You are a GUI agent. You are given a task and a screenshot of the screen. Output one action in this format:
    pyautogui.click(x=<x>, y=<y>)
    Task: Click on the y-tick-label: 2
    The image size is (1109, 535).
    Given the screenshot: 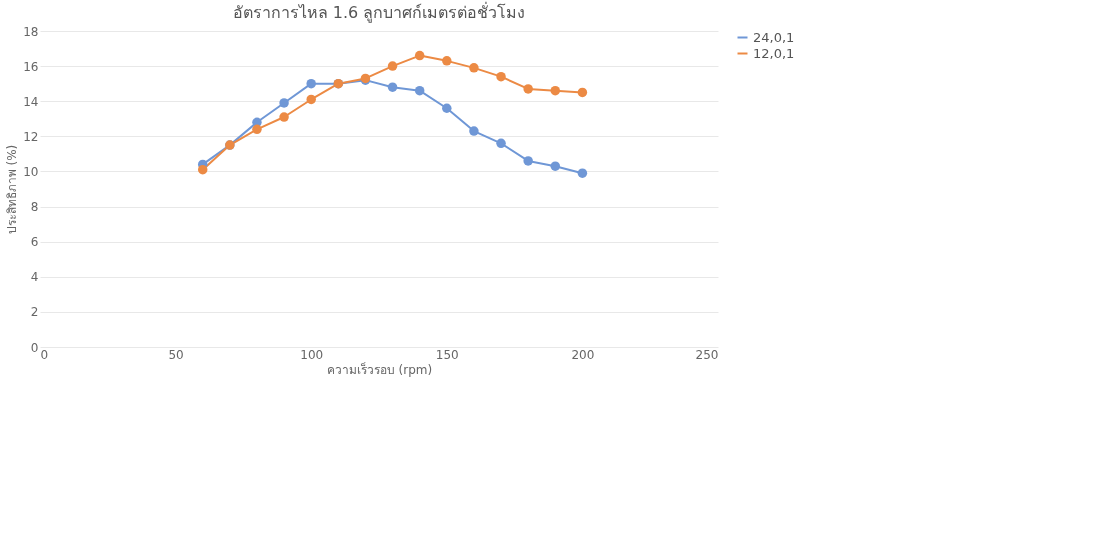 What is the action you would take?
    pyautogui.click(x=34, y=312)
    